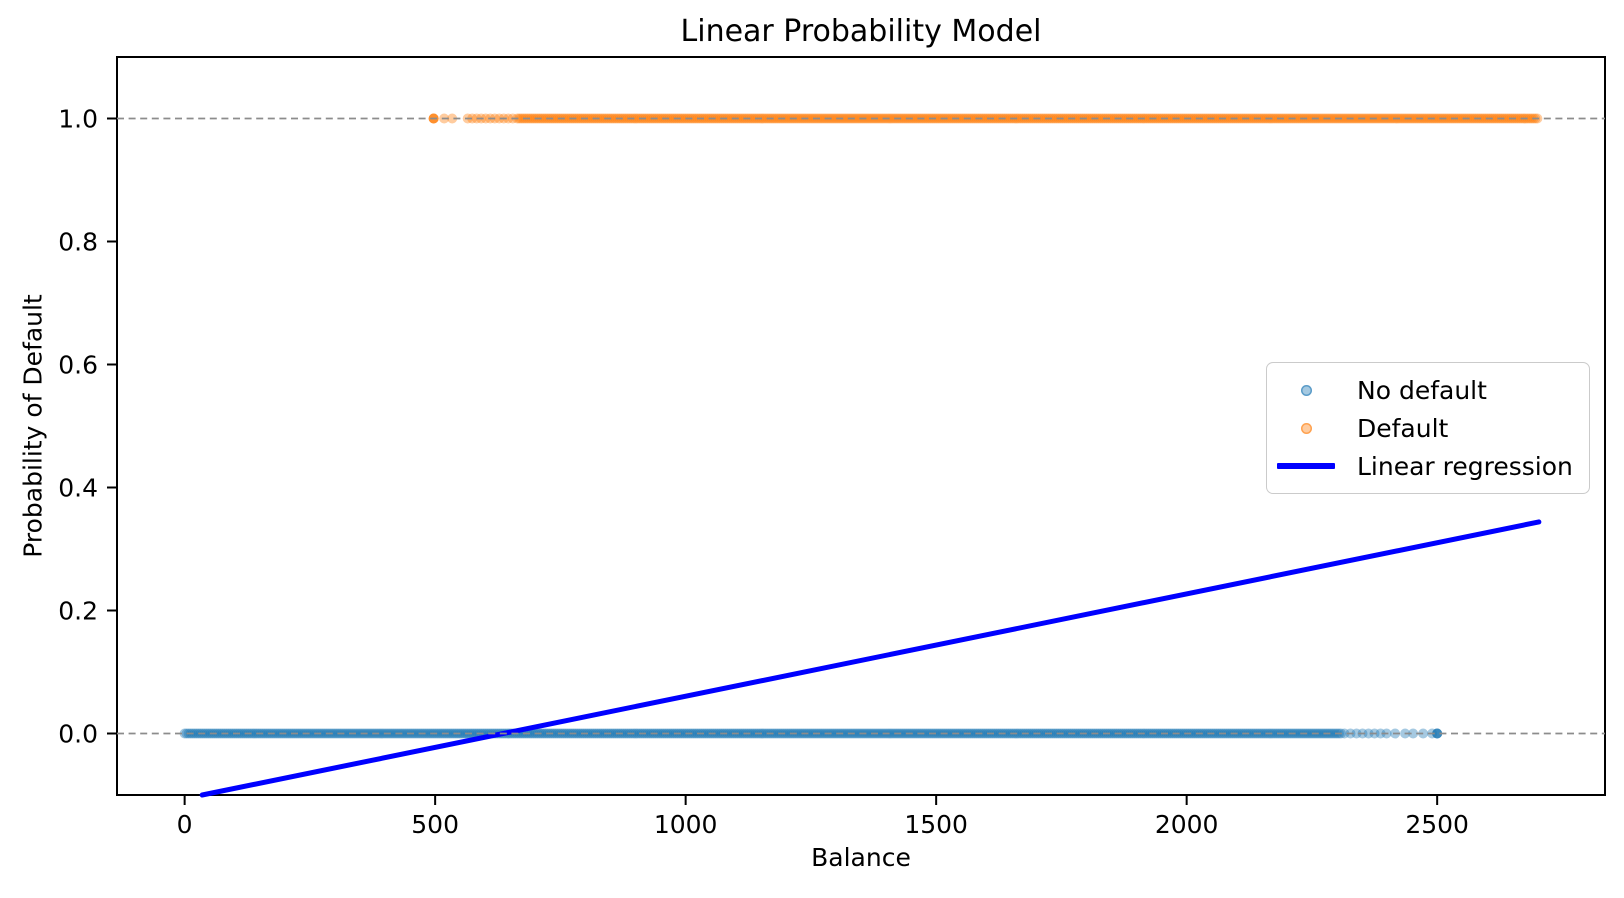 Image resolution: width=1624 pixels, height=898 pixels. Describe the element at coordinates (1437, 824) in the screenshot. I see `x-tick-label: 2500` at that location.